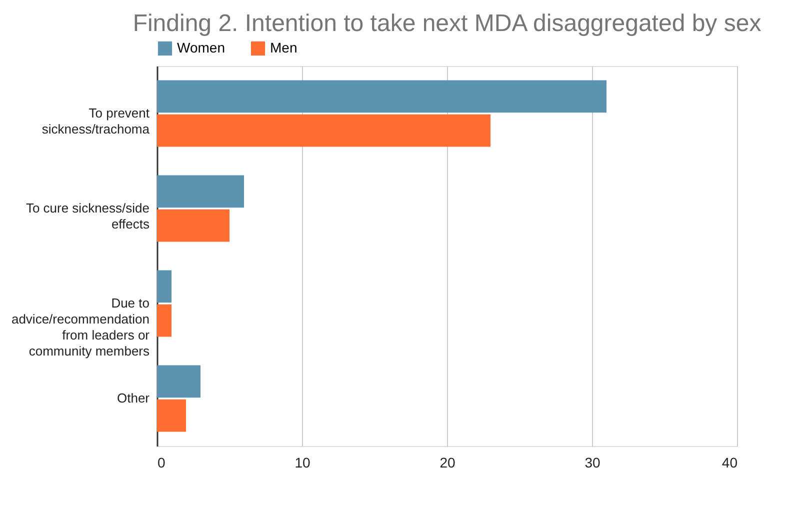 This screenshot has height=510, width=785. I want to click on legend-label: Men, so click(284, 47).